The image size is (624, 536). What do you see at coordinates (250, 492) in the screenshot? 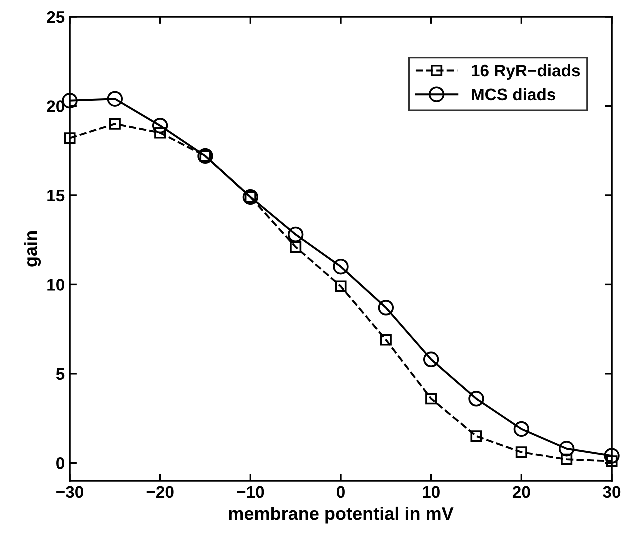
I see `x-tick-label: −10` at bounding box center [250, 492].